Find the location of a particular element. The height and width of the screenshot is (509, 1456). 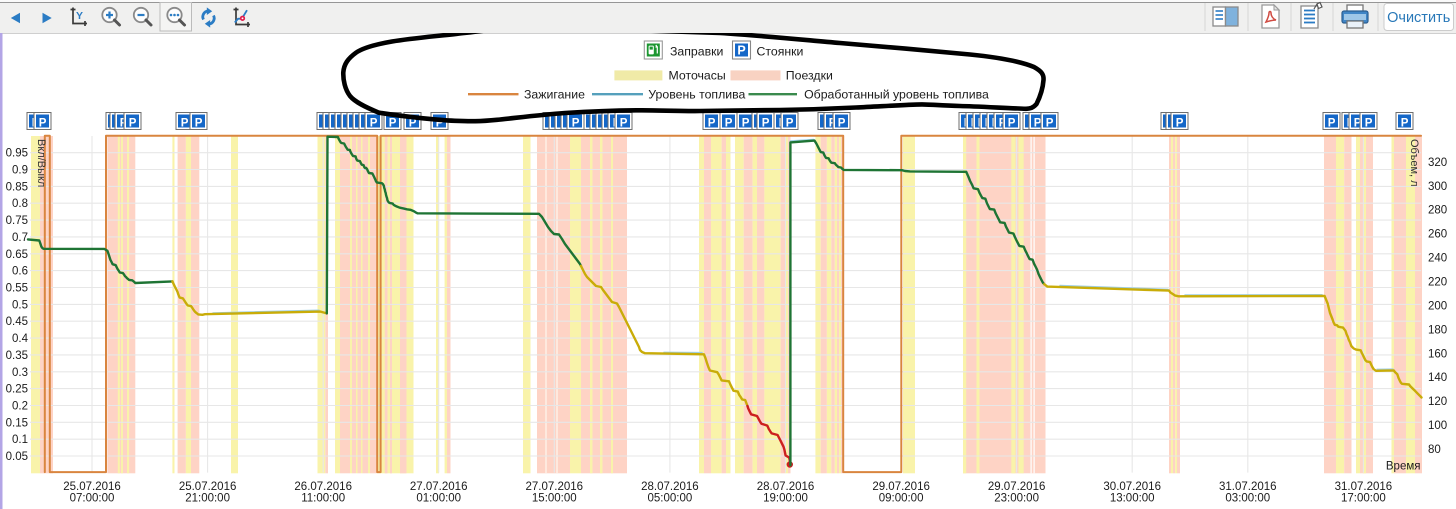

svg-text: 05:00:00 is located at coordinates (670, 499).